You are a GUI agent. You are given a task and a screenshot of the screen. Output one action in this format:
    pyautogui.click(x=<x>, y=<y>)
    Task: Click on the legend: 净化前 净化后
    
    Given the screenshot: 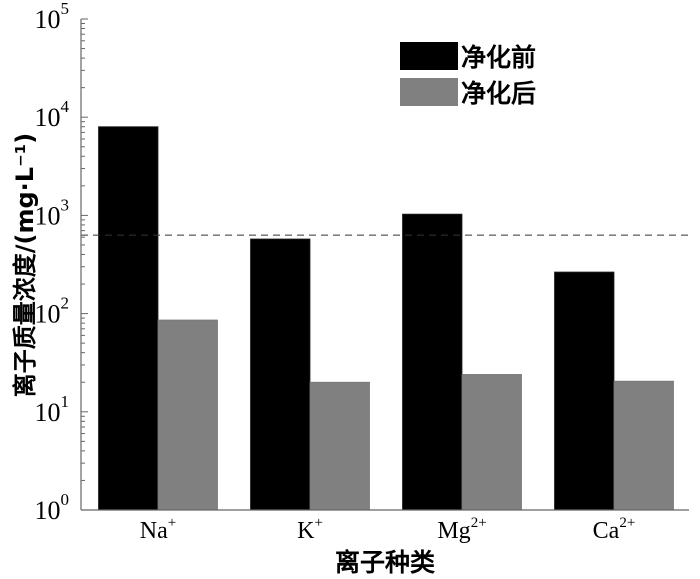 What is the action you would take?
    pyautogui.click(x=468, y=75)
    